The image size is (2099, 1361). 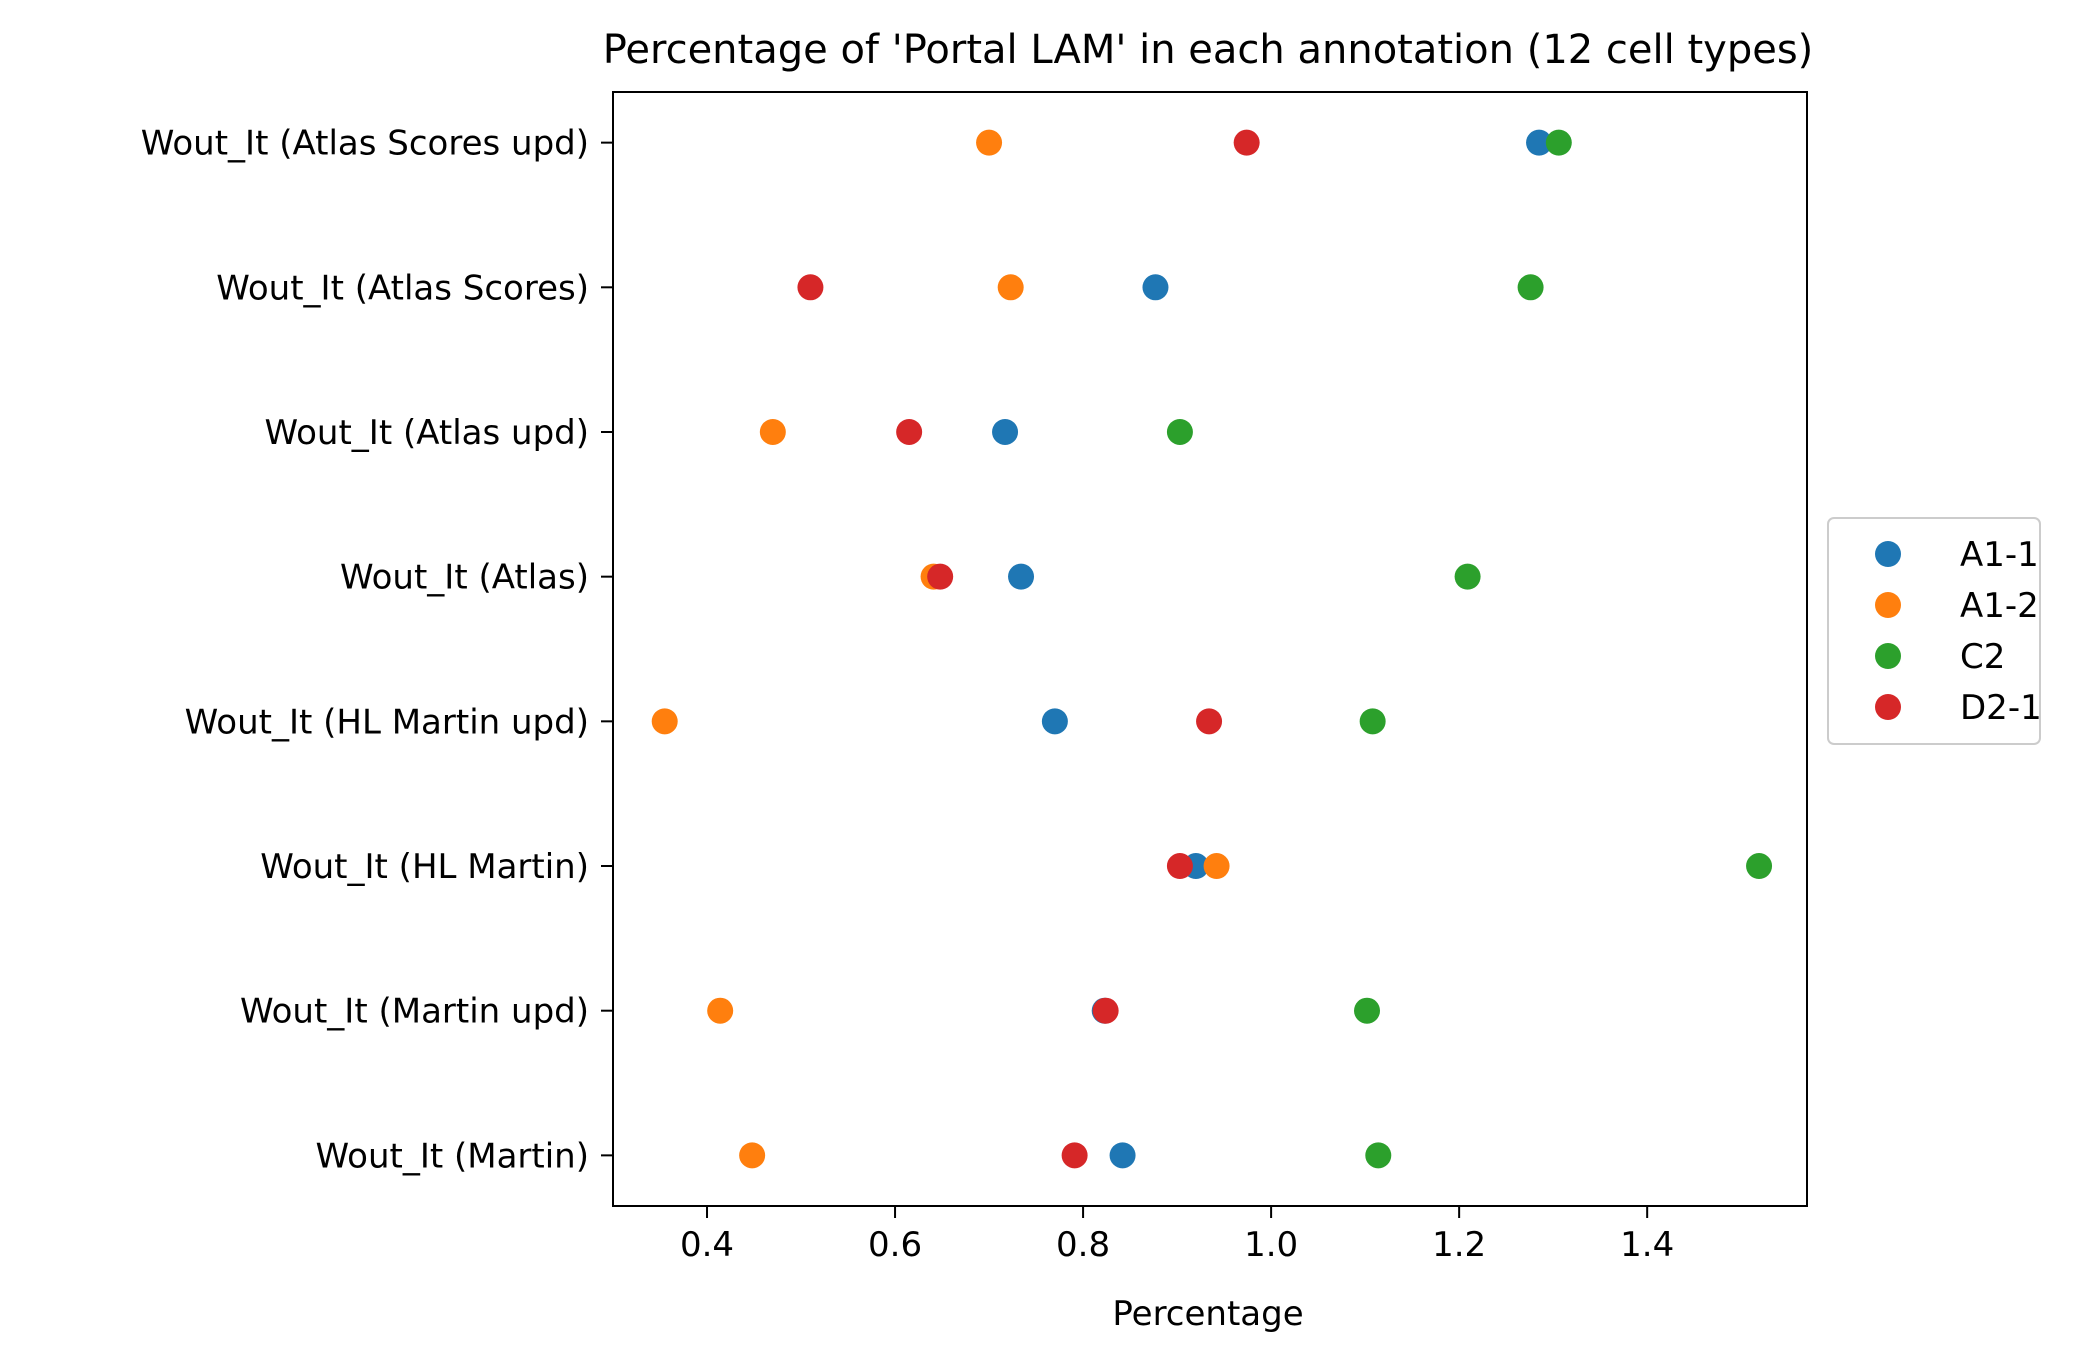 I want to click on legend: A1-1 A1-2 C2 D2-1, so click(x=1934, y=631).